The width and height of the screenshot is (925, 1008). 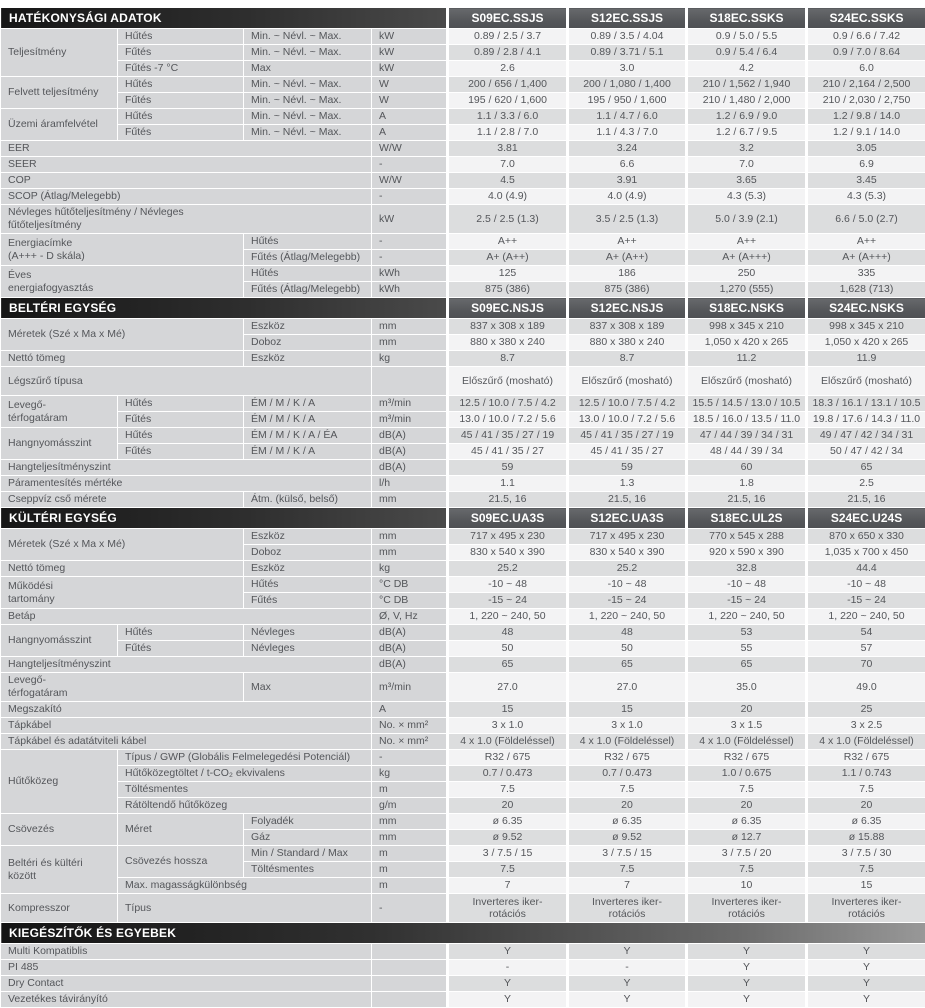 I want to click on value-cell: 3 x 1.0, so click(x=627, y=726).